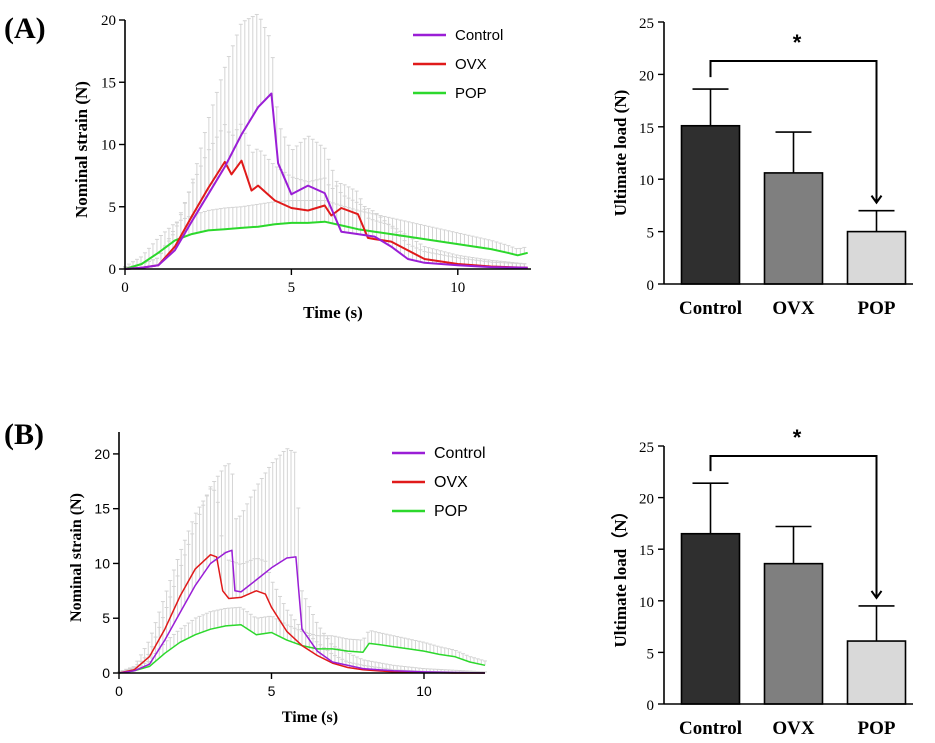 The height and width of the screenshot is (743, 935). What do you see at coordinates (24, 434) in the screenshot?
I see `panel-label-b: (B)` at bounding box center [24, 434].